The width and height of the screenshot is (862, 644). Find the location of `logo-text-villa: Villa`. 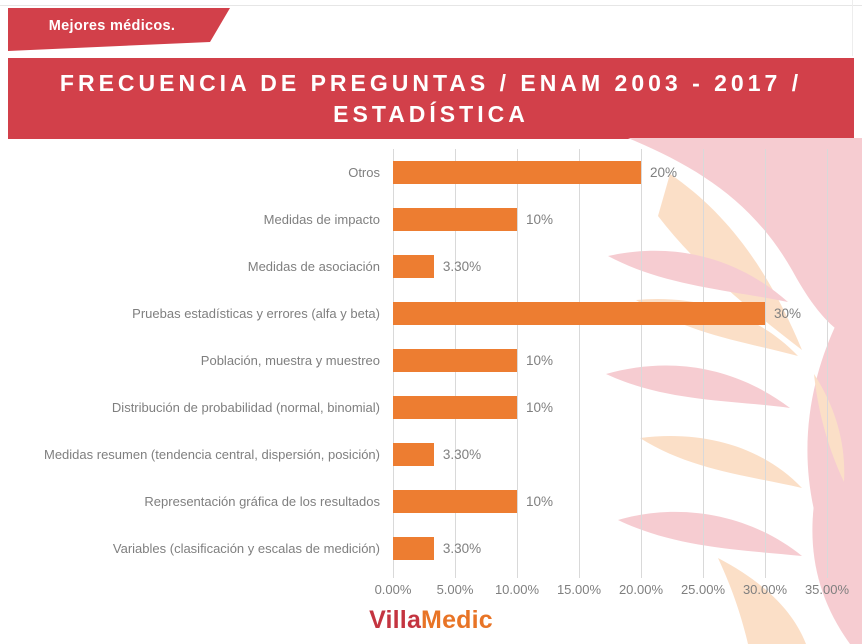

logo-text-villa: Villa is located at coordinates (395, 620).